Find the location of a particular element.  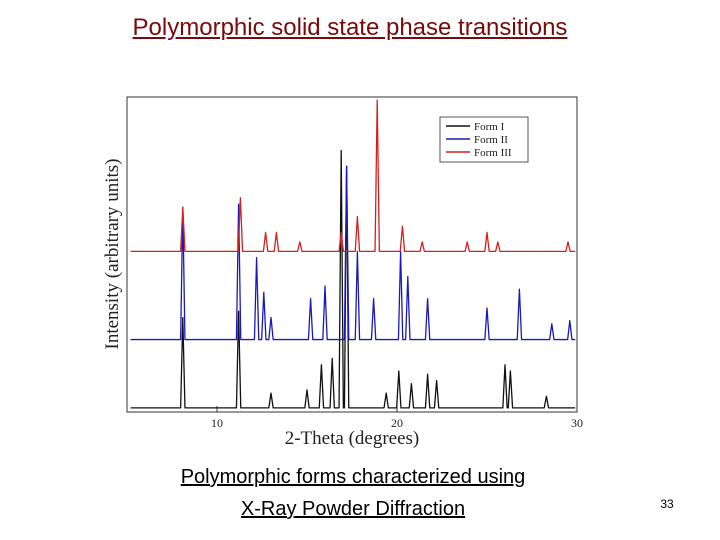

x-axis-label: 2-Theta (degrees) is located at coordinates (352, 438).